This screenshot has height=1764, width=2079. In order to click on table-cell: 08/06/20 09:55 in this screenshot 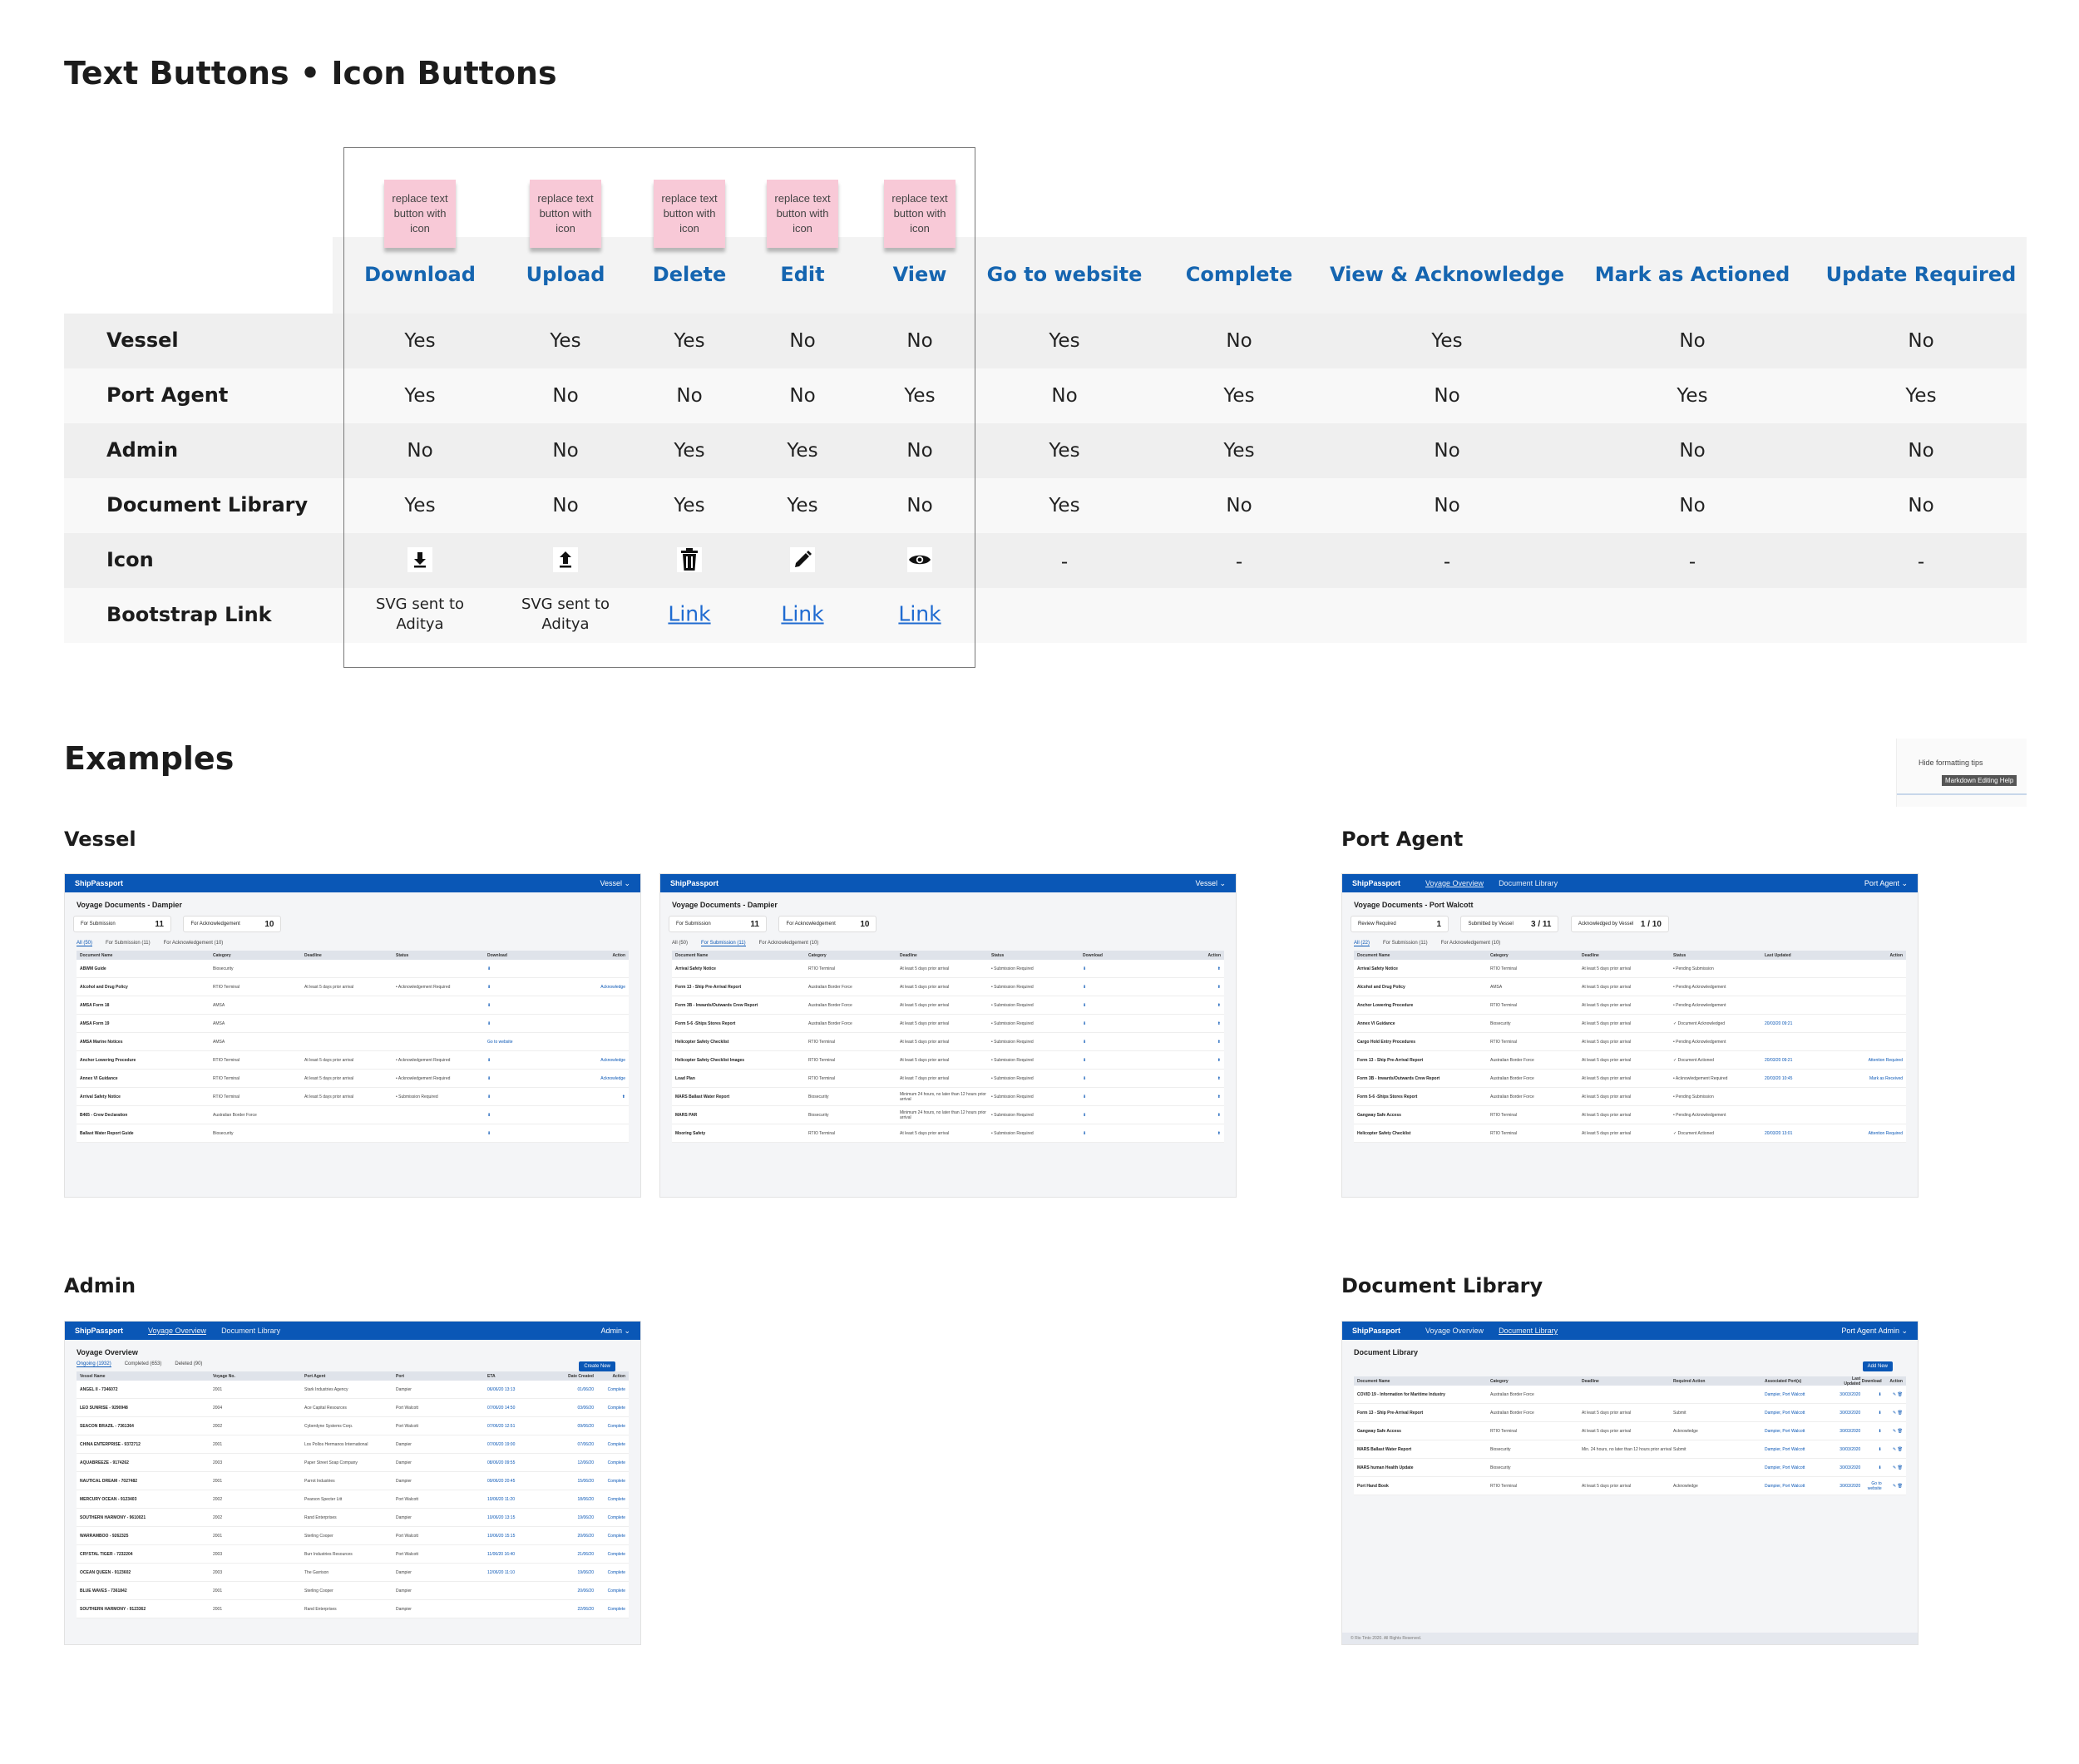, I will do `click(502, 1462)`.